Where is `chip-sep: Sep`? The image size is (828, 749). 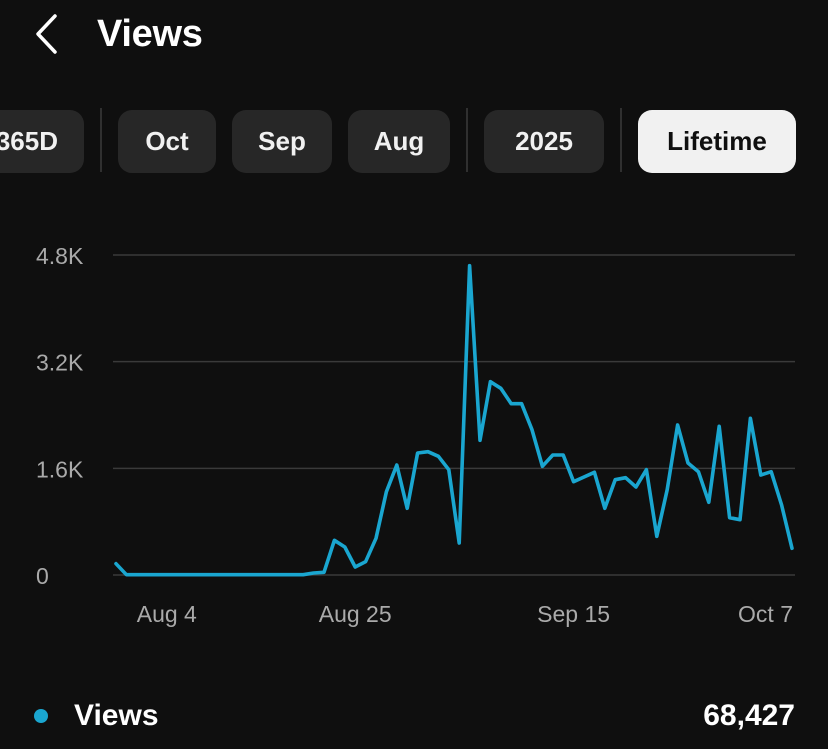 chip-sep: Sep is located at coordinates (282, 141).